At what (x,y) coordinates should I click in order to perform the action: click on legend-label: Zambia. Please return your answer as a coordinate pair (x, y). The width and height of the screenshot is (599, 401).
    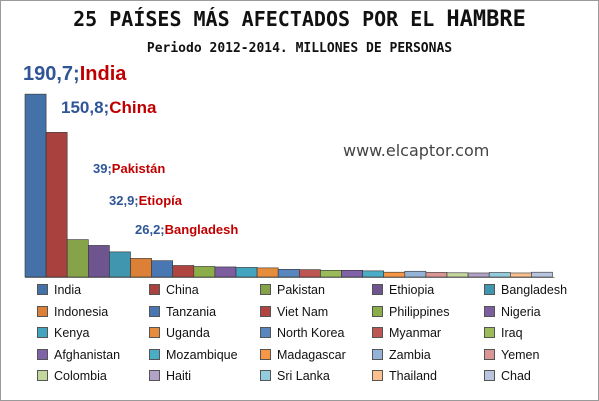
    Looking at the image, I should click on (410, 354).